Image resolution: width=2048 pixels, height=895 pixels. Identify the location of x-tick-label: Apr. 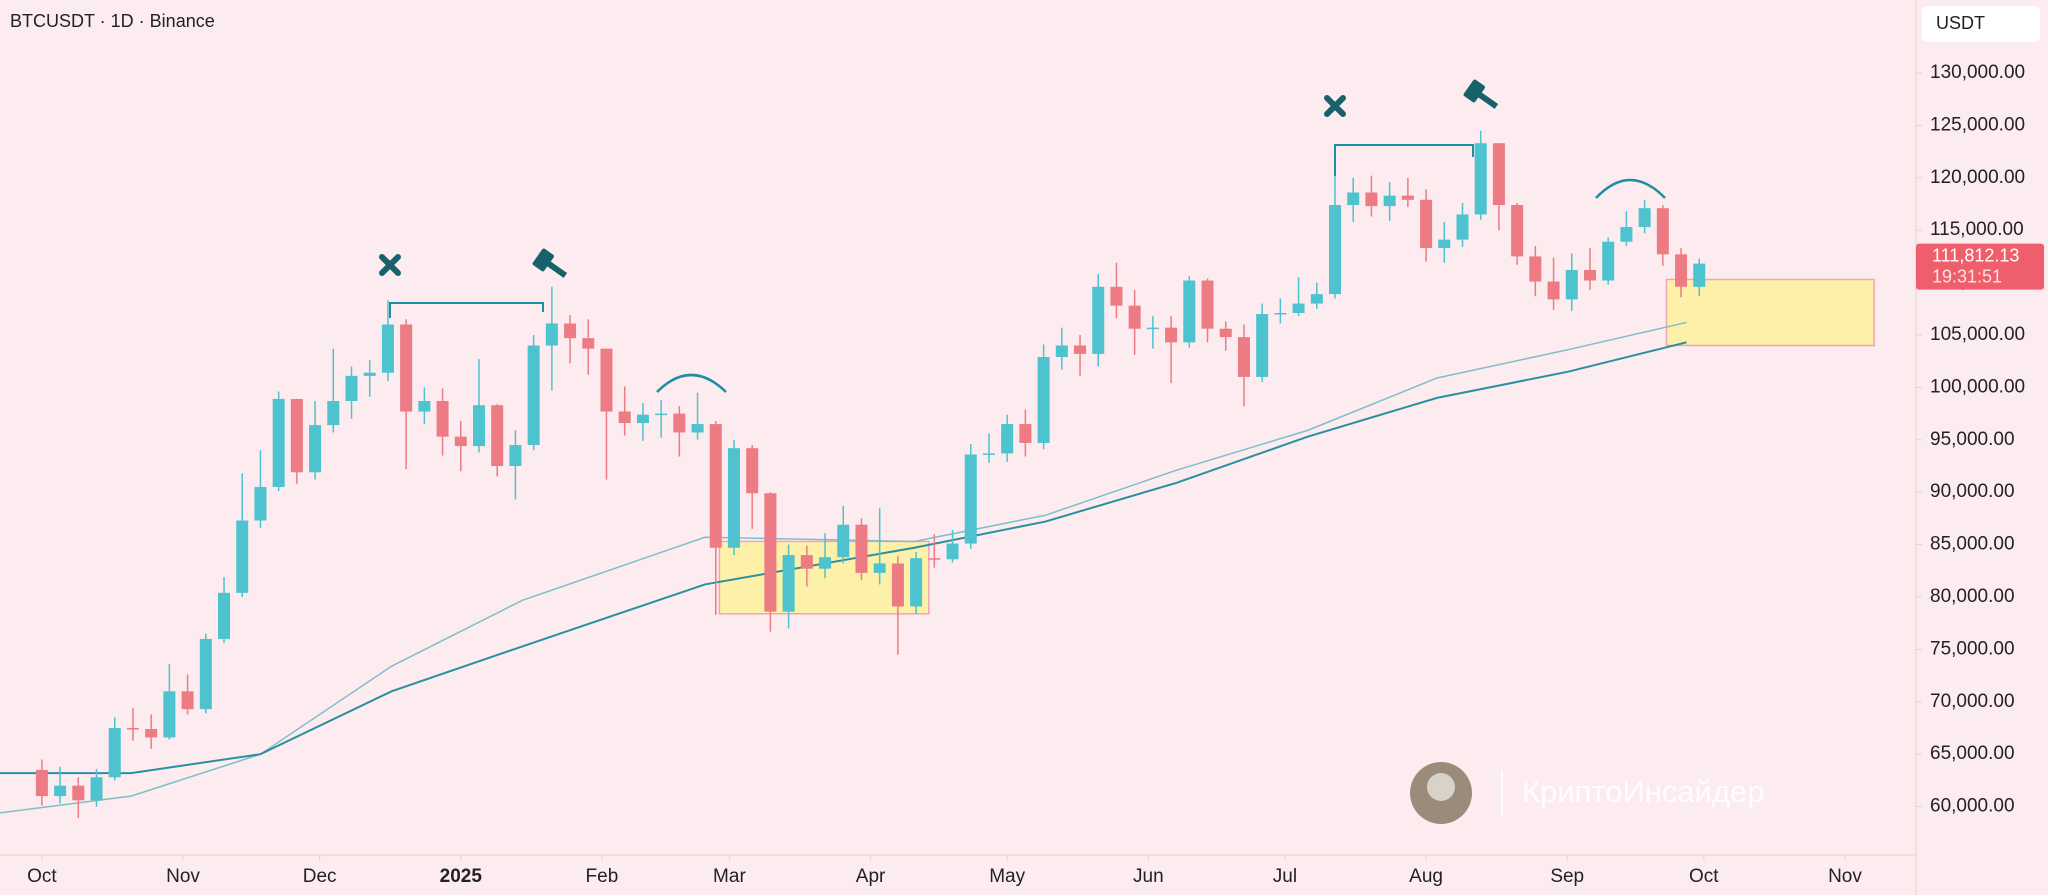
(871, 876).